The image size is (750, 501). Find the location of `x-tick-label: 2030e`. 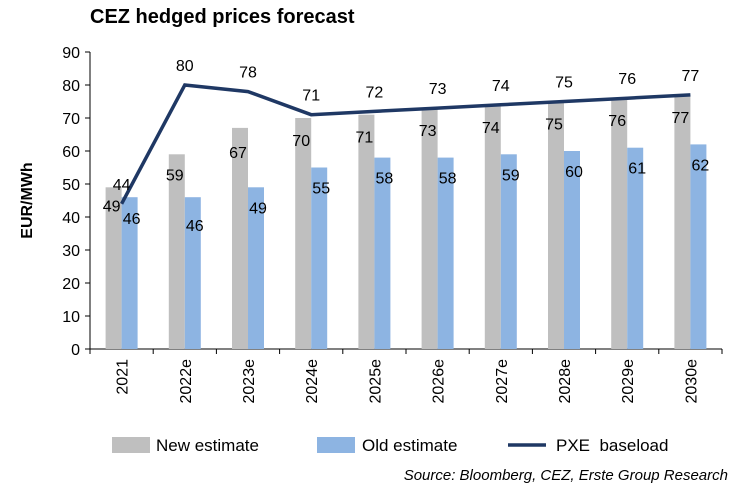

x-tick-label: 2030e is located at coordinates (691, 381).